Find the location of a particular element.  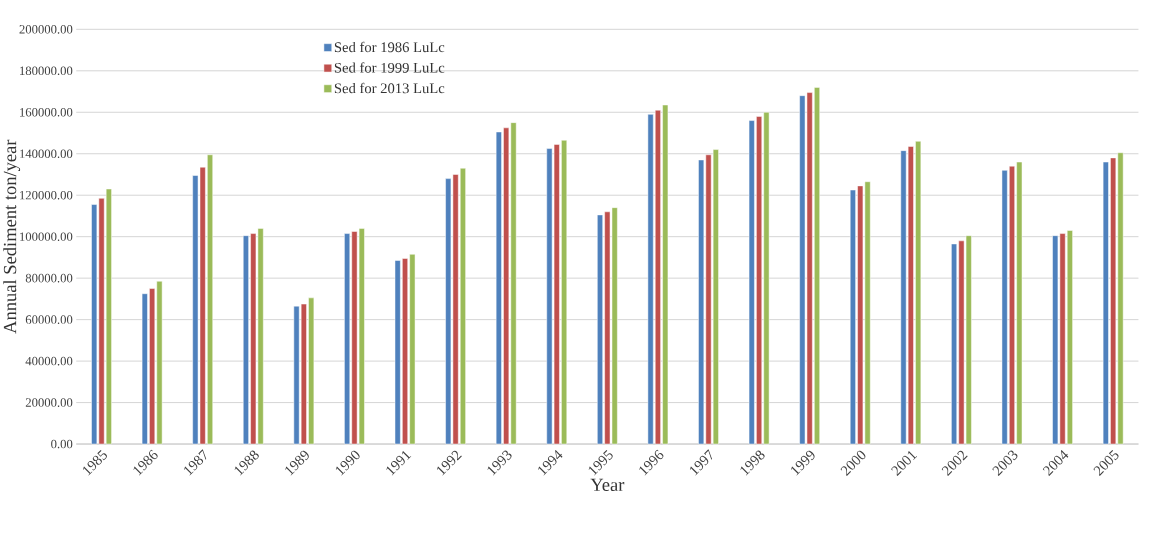

y-tick-label: 20000.00 is located at coordinates (49, 402).